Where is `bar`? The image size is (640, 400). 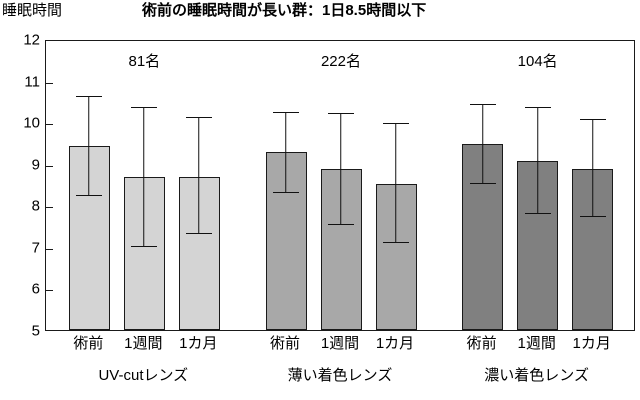
bar is located at coordinates (483, 236).